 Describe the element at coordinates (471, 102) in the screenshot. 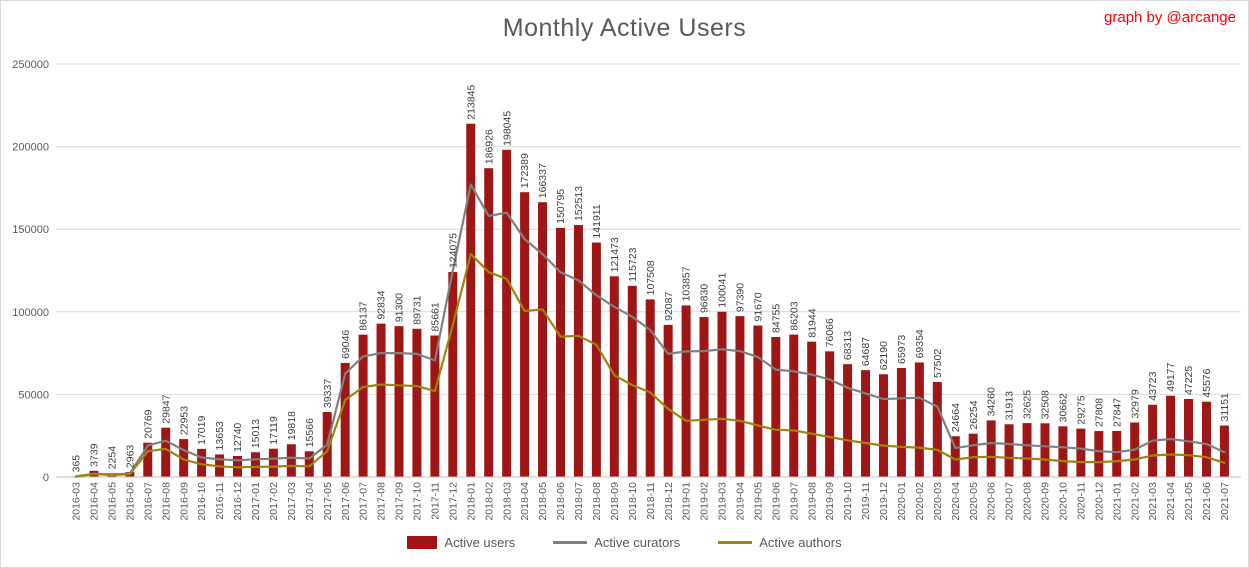

I see `bar-value-label: 213845` at that location.